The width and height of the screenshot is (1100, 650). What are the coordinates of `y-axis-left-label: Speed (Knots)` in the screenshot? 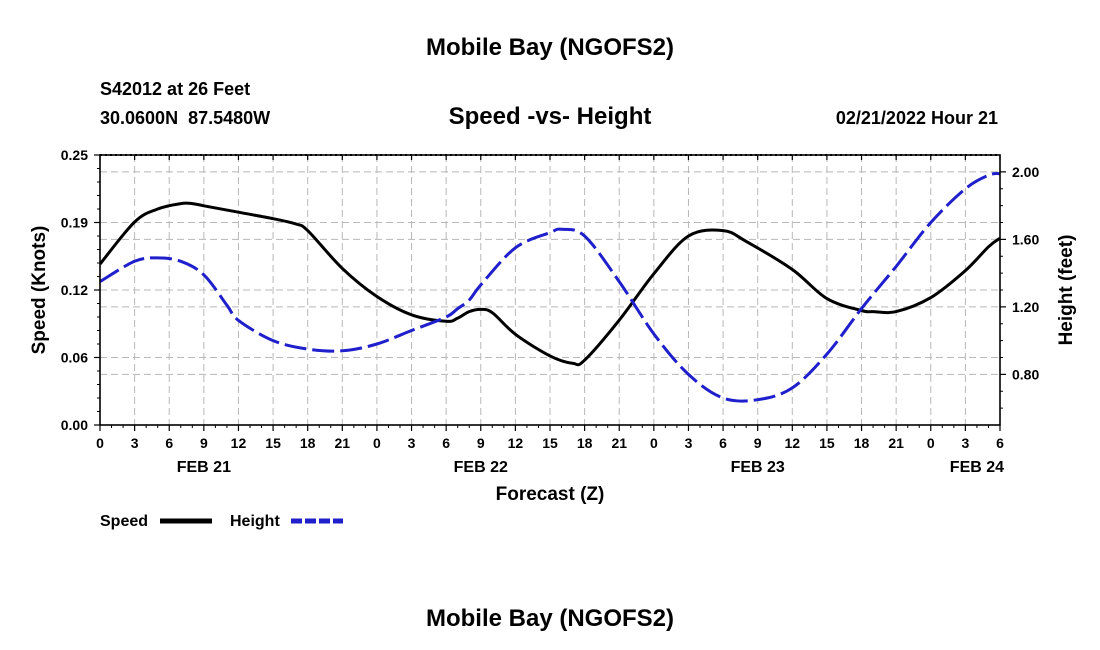 It's located at (39, 290).